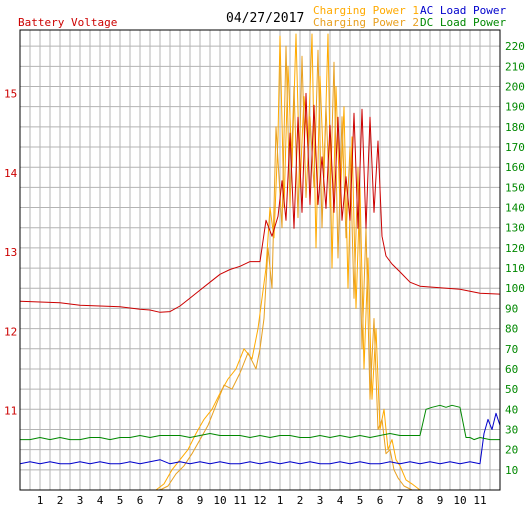 The width and height of the screenshot is (527, 510). Describe the element at coordinates (10, 252) in the screenshot. I see `left-axis-tick-label: 13` at that location.